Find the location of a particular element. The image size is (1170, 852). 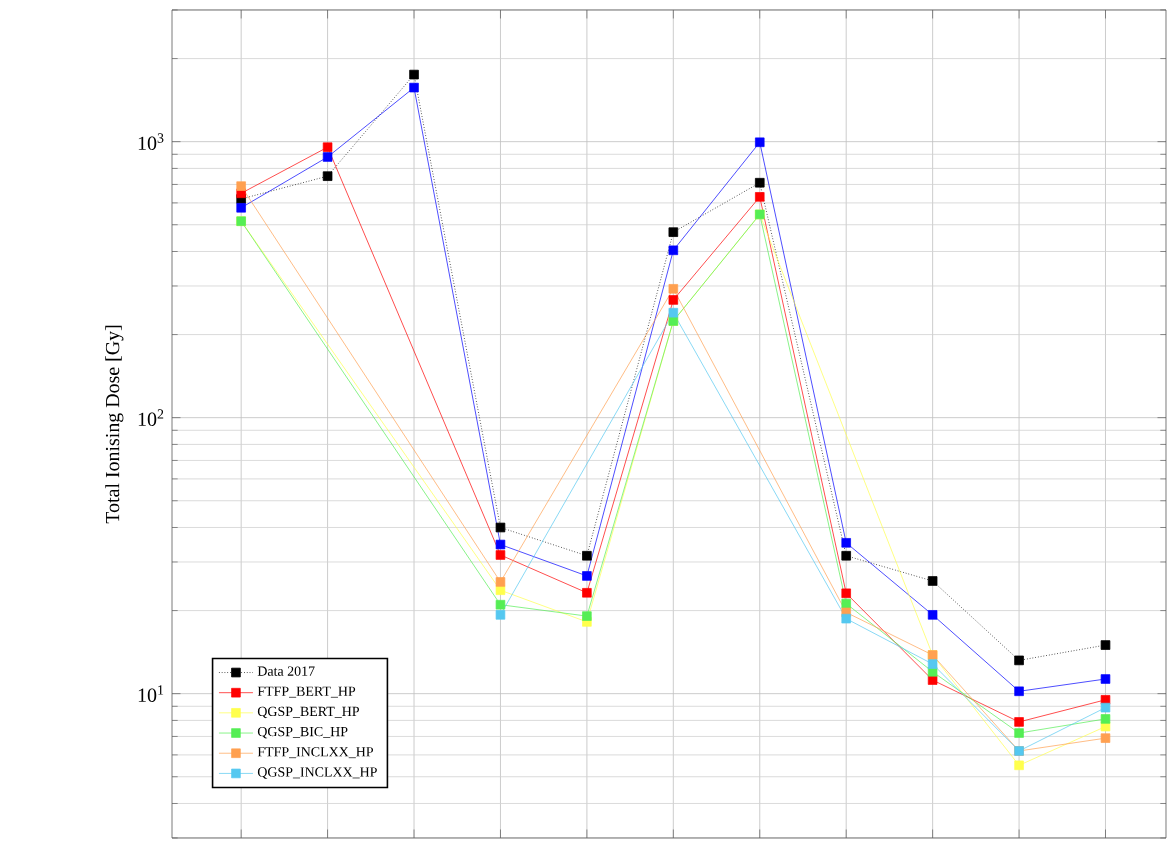

y-axis-title: Total Ionising Dose [Gy] is located at coordinates (114, 424).